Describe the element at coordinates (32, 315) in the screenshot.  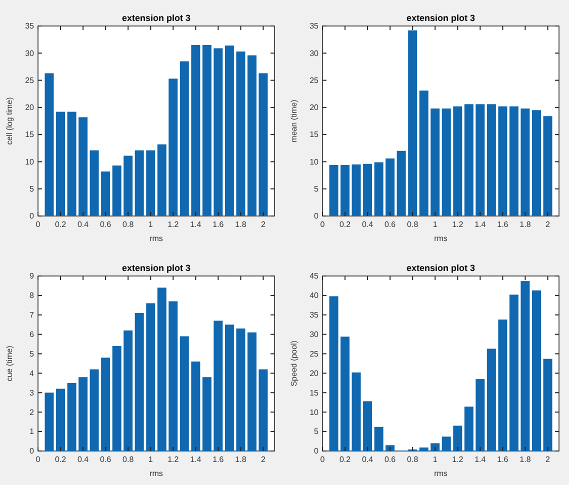
I see `y-tick-label: 7` at that location.